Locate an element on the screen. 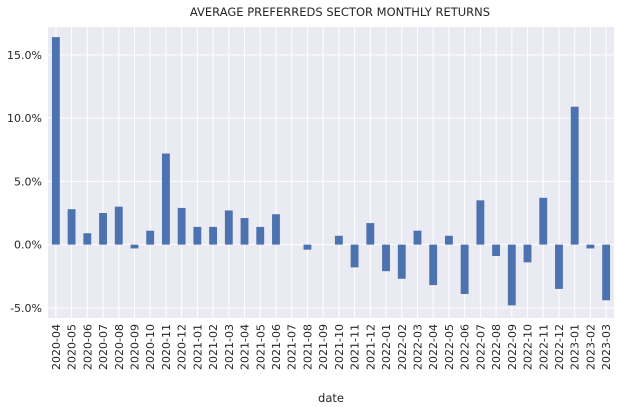 The height and width of the screenshot is (407, 618). x-tick-label: 2021-10 is located at coordinates (339, 347).